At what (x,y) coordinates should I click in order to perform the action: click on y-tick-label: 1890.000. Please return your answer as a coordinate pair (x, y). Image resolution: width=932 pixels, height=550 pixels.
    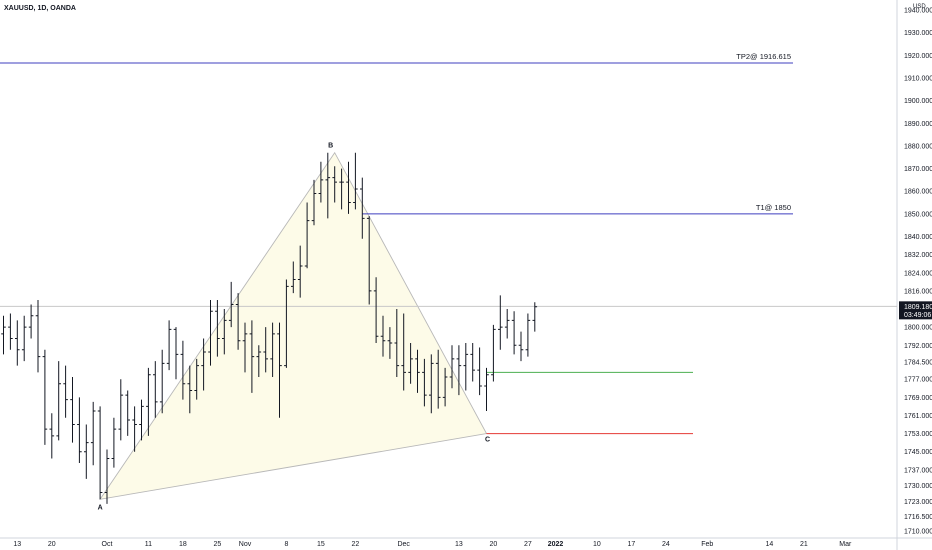
    Looking at the image, I should click on (918, 124).